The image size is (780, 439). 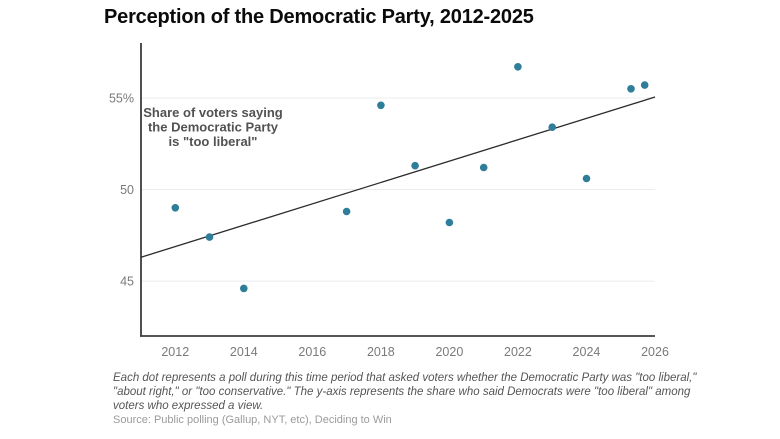 I want to click on y-tick-label: 45, so click(x=127, y=282).